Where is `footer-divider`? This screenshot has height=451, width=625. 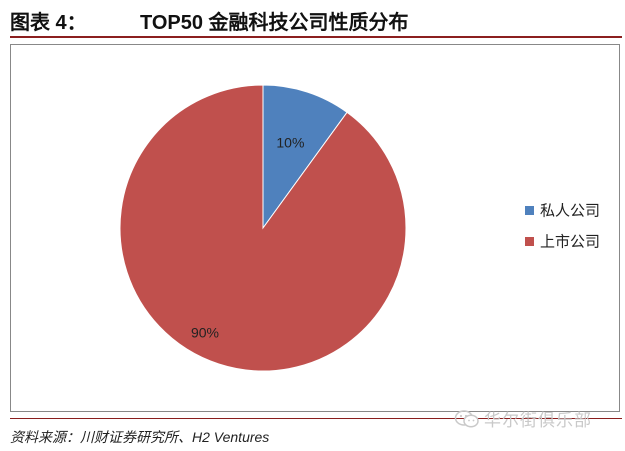 footer-divider is located at coordinates (316, 418).